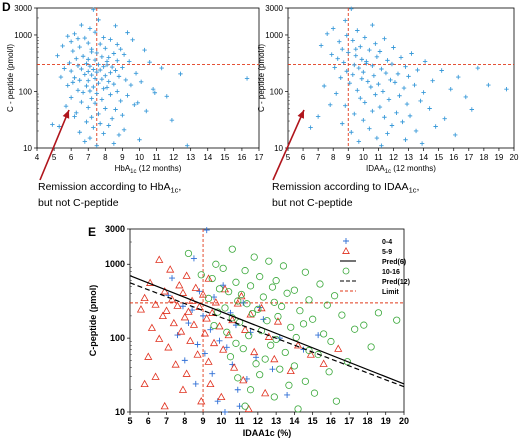  What do you see at coordinates (346, 250) in the screenshot?
I see `legend-marker` at bounding box center [346, 250].